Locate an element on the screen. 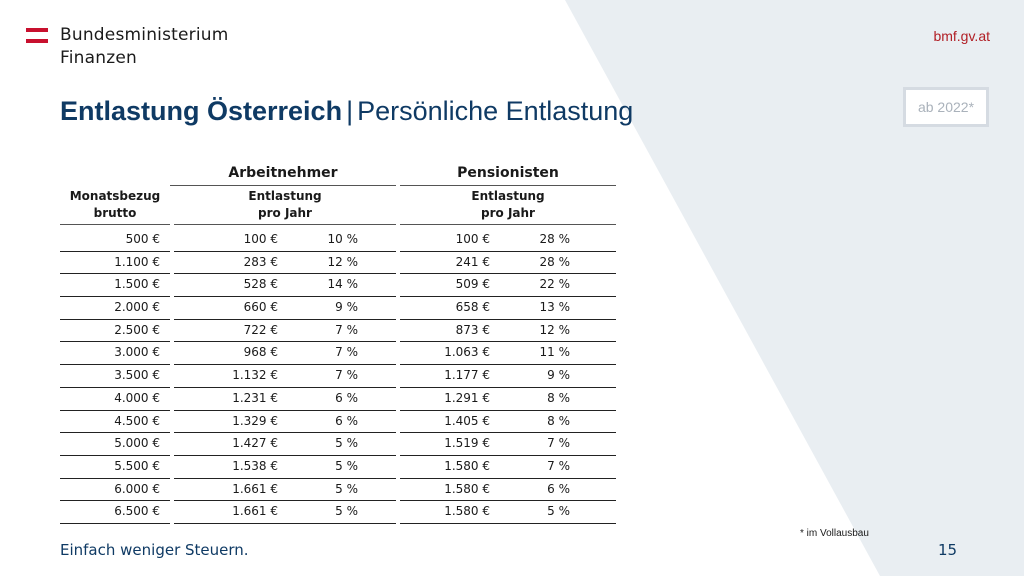 The height and width of the screenshot is (576, 1024). cell-pe-betrag: 509 € is located at coordinates (472, 284).